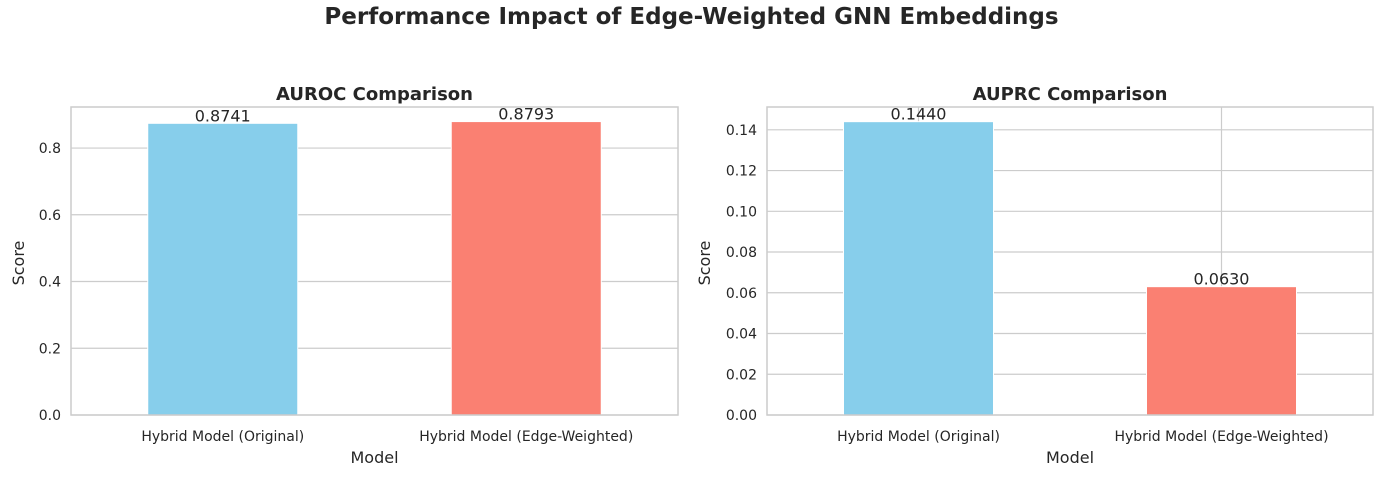  What do you see at coordinates (374, 94) in the screenshot?
I see `chart-title: AUROC Comparison` at bounding box center [374, 94].